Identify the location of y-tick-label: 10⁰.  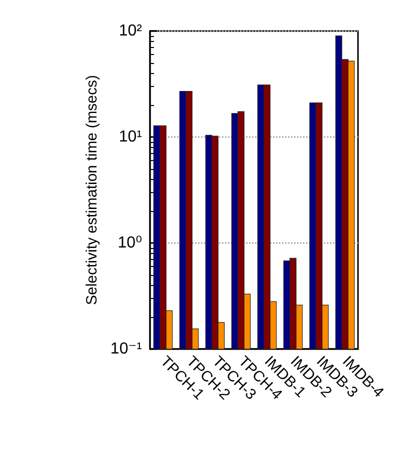
(130, 243).